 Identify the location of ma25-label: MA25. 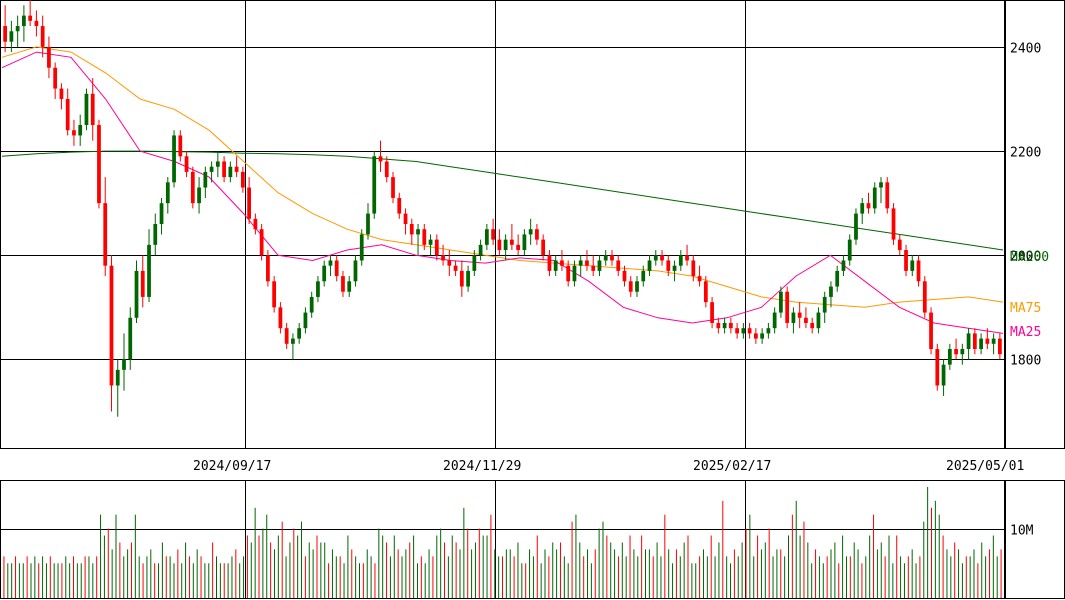
(1025, 332).